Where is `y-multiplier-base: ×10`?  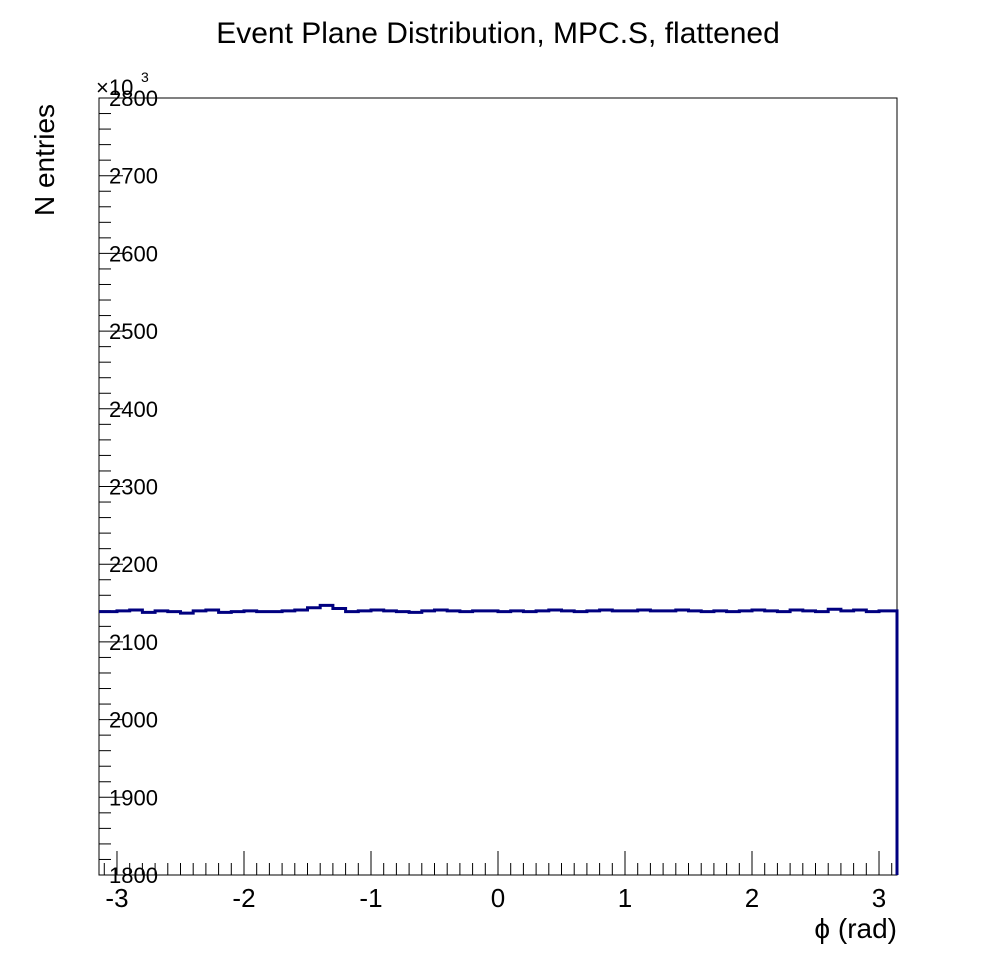
y-multiplier-base: ×10 is located at coordinates (114, 87).